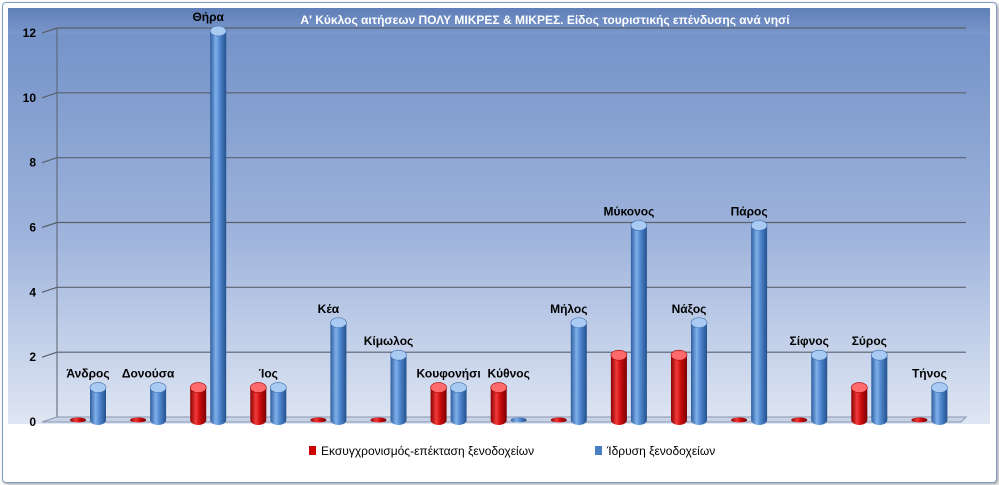 The width and height of the screenshot is (999, 485). Describe the element at coordinates (32, 292) in the screenshot. I see `y-tick-label: 4` at that location.